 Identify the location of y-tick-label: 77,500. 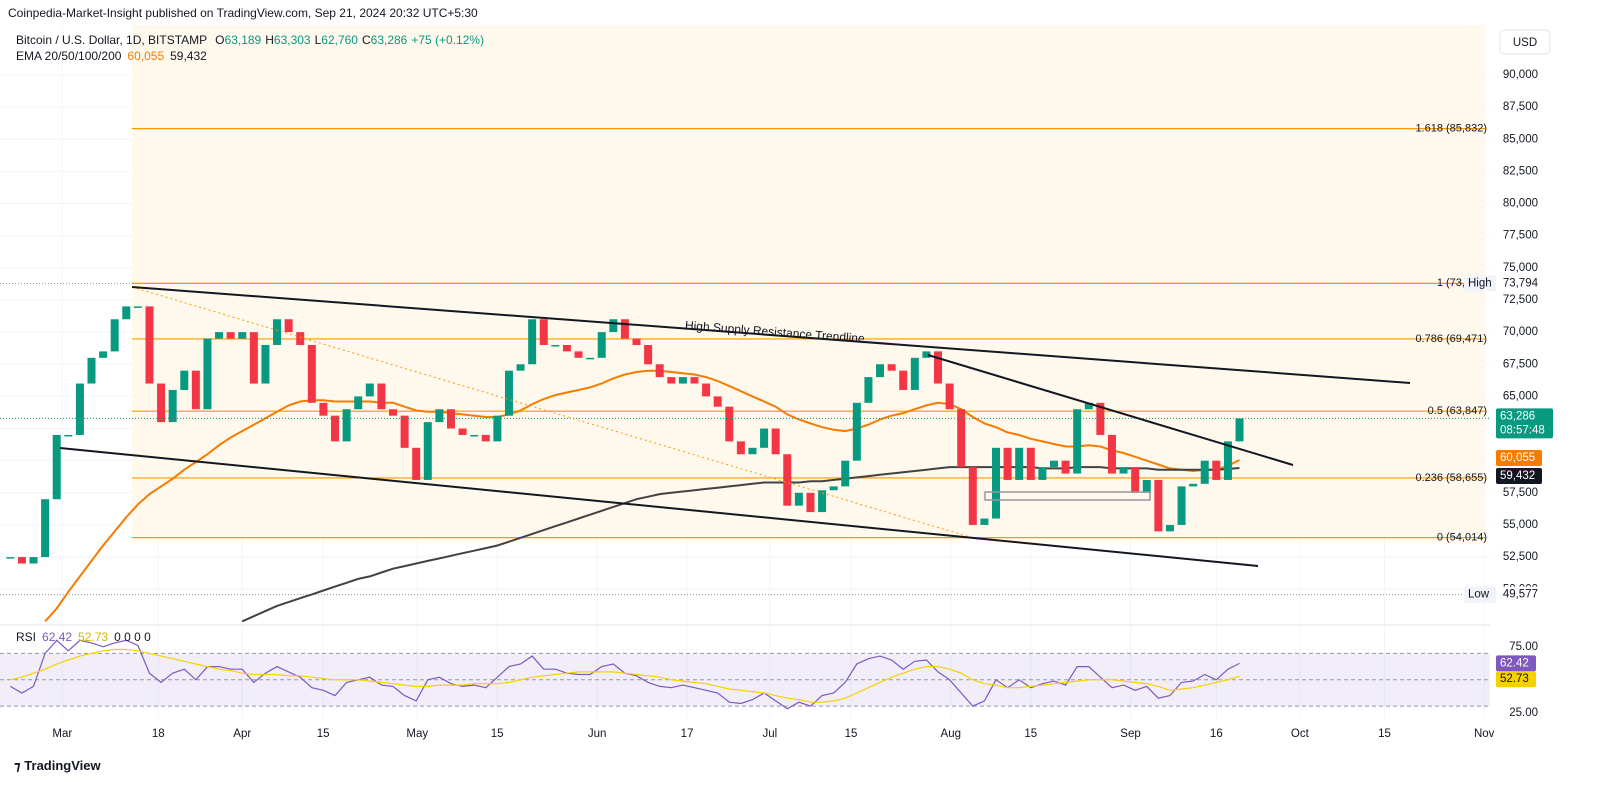
(1520, 236).